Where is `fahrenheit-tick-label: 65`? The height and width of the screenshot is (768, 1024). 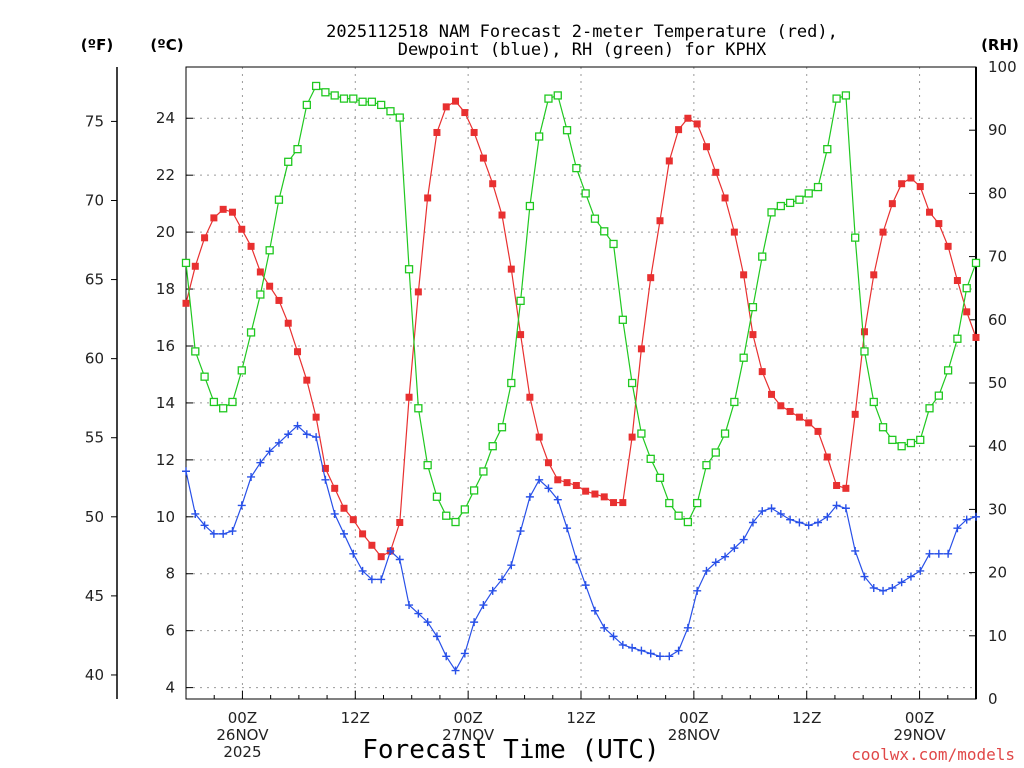 fahrenheit-tick-label: 65 is located at coordinates (94, 280).